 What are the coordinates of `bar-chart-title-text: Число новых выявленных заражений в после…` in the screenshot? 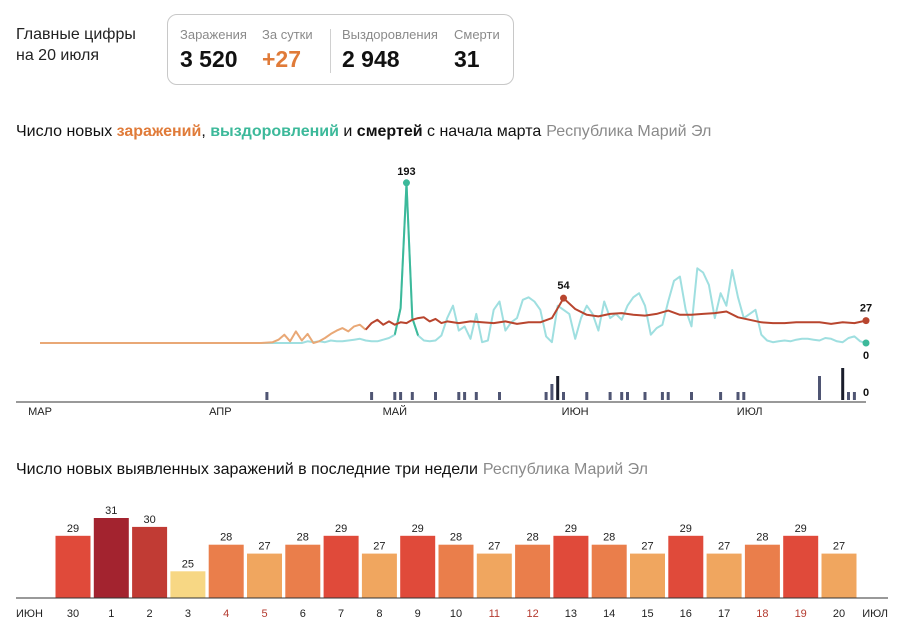 It's located at (247, 469).